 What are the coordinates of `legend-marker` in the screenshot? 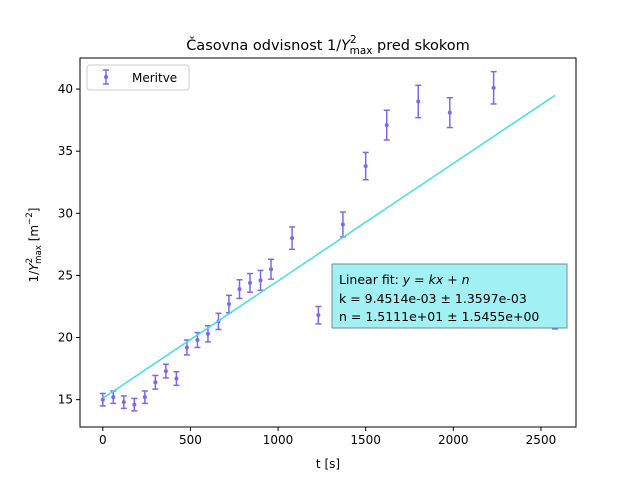 It's located at (106, 77).